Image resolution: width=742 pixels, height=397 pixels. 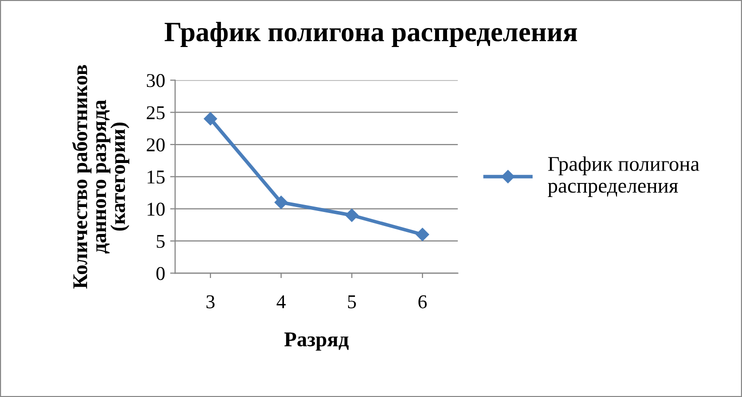 What do you see at coordinates (281, 301) in the screenshot?
I see `x-tick-label: 4` at bounding box center [281, 301].